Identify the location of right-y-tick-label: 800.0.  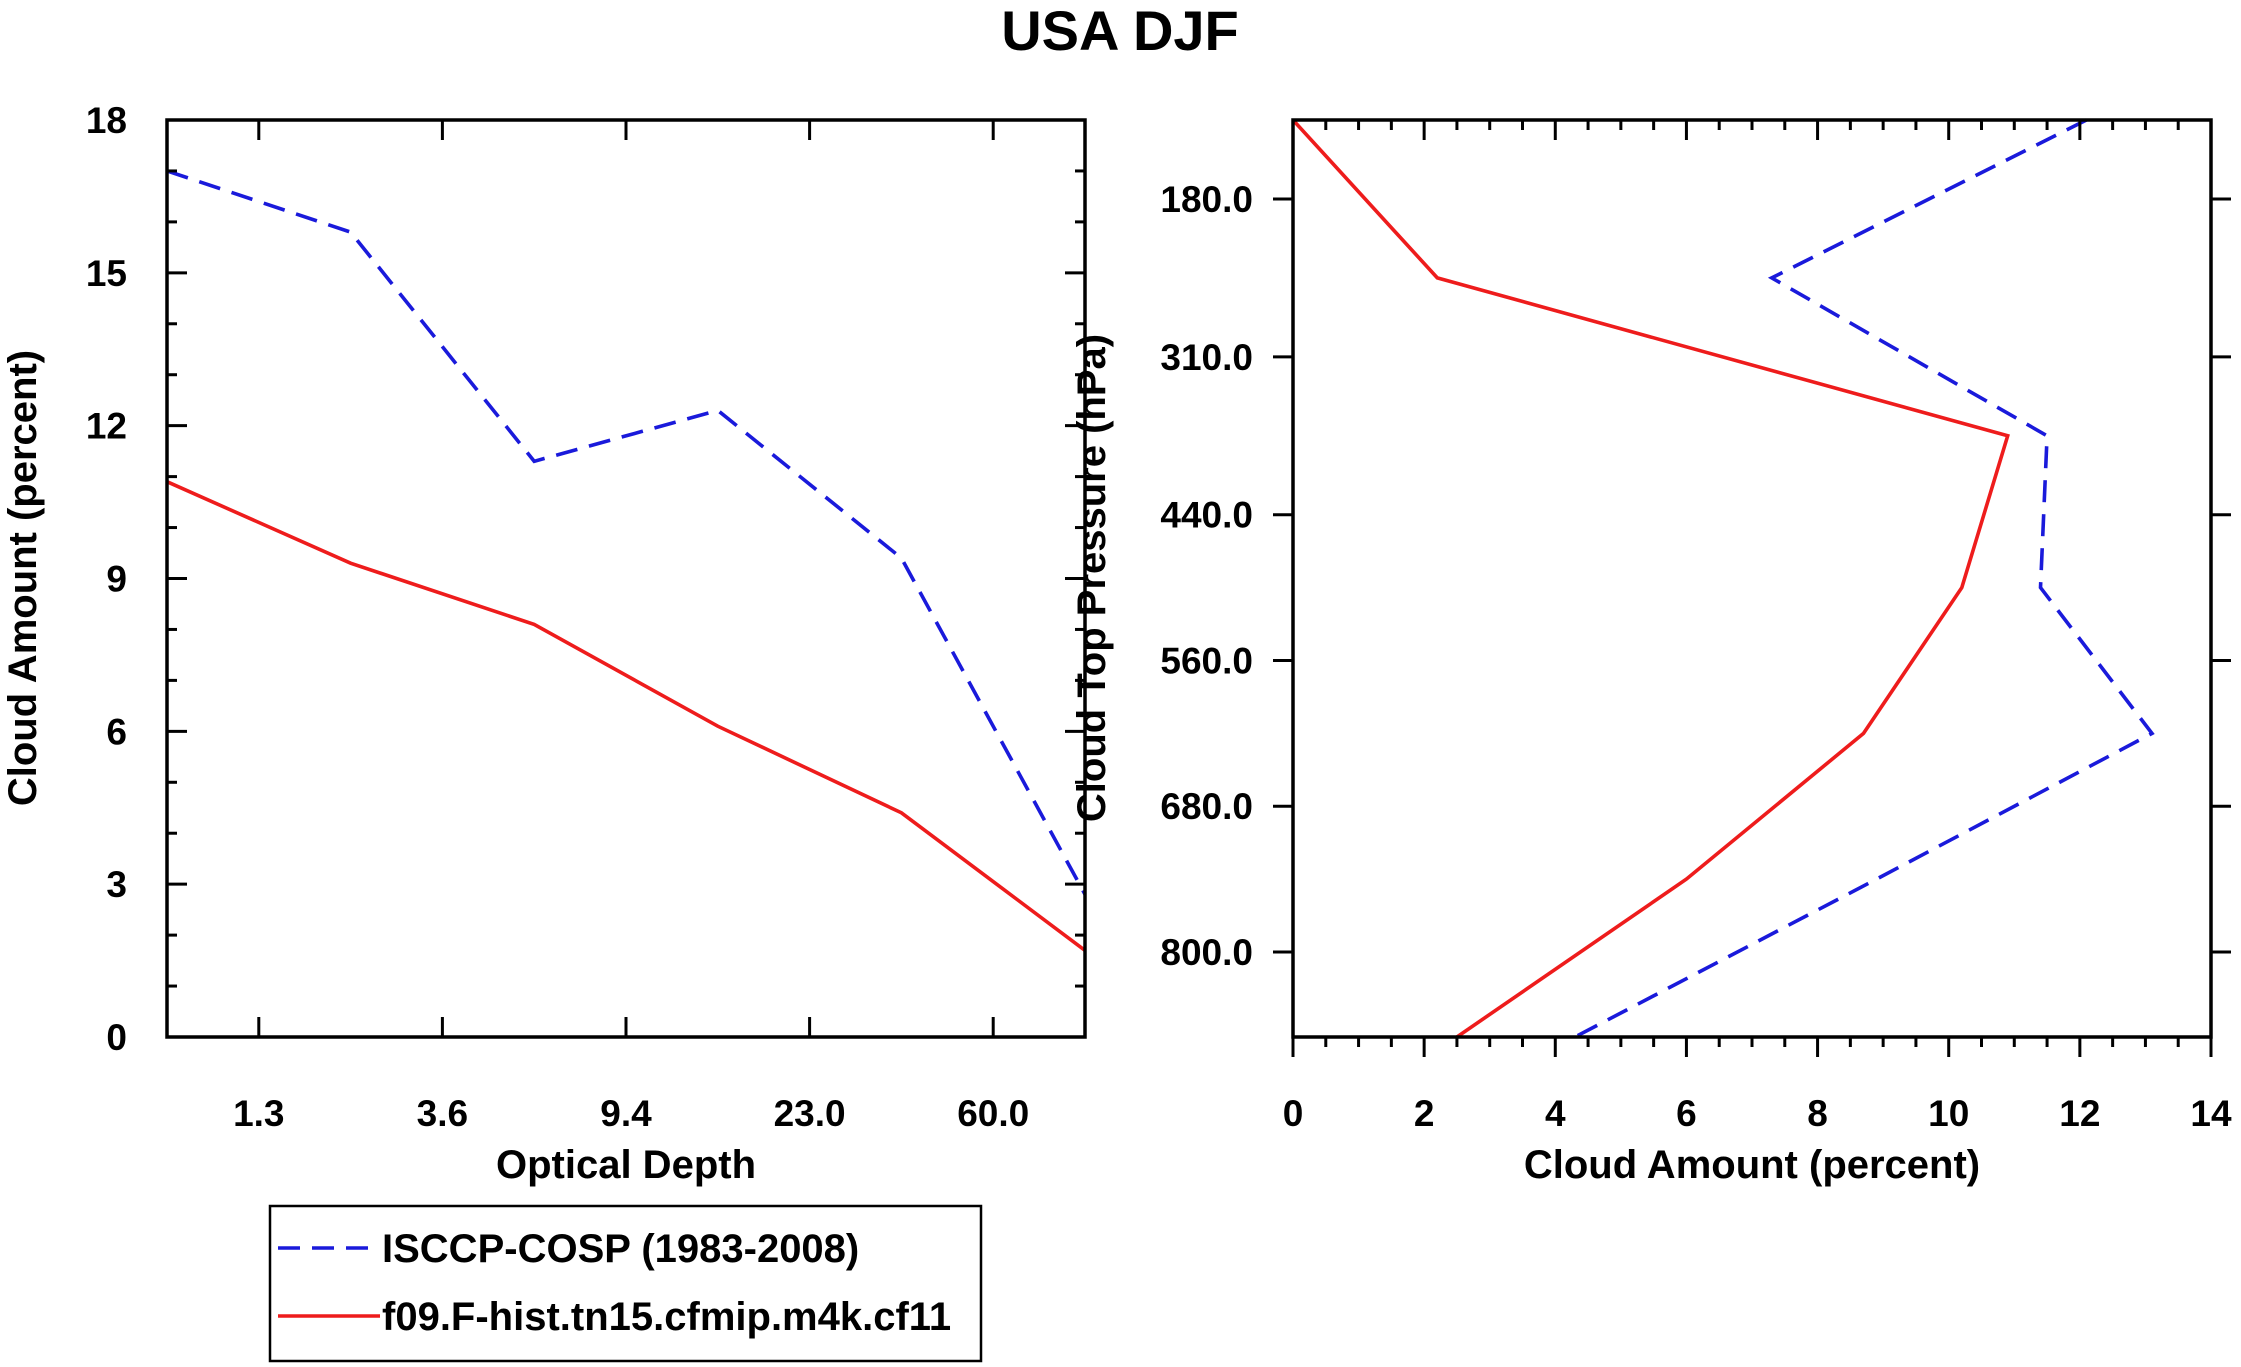
(1206, 952).